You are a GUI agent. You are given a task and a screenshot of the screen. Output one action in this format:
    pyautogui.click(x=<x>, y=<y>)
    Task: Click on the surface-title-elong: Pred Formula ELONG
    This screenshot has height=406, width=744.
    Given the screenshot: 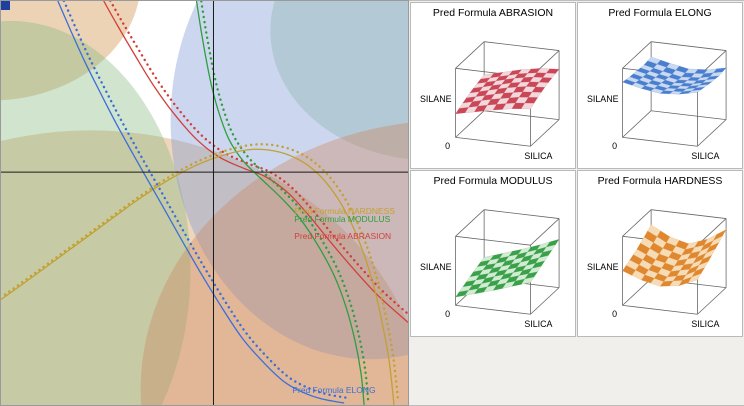 What is the action you would take?
    pyautogui.click(x=660, y=13)
    